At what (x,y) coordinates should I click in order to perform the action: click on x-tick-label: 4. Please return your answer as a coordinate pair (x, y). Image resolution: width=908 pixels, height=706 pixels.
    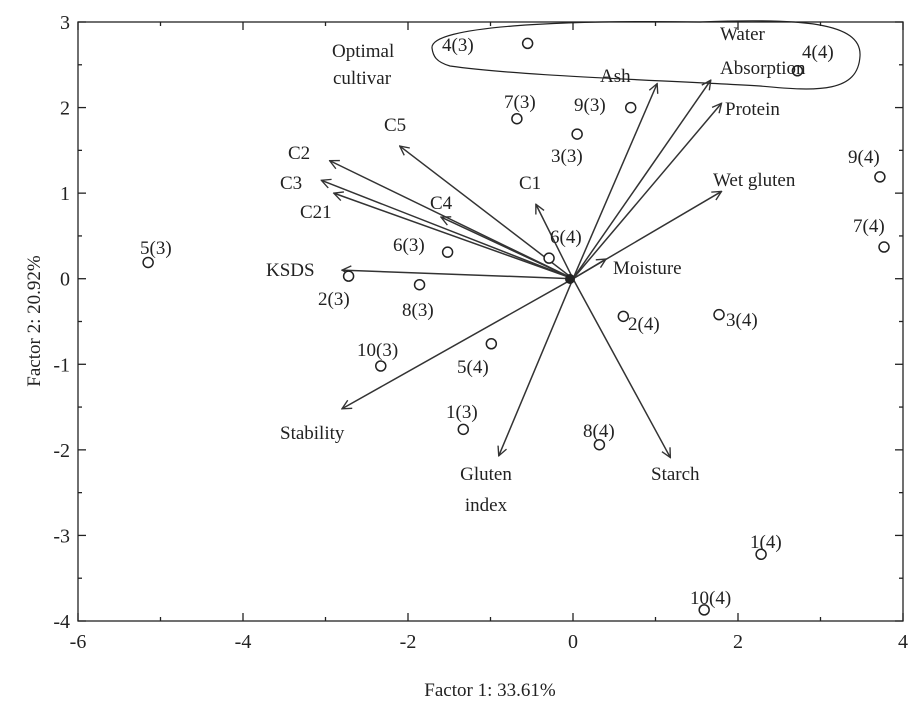
    Looking at the image, I should click on (903, 642).